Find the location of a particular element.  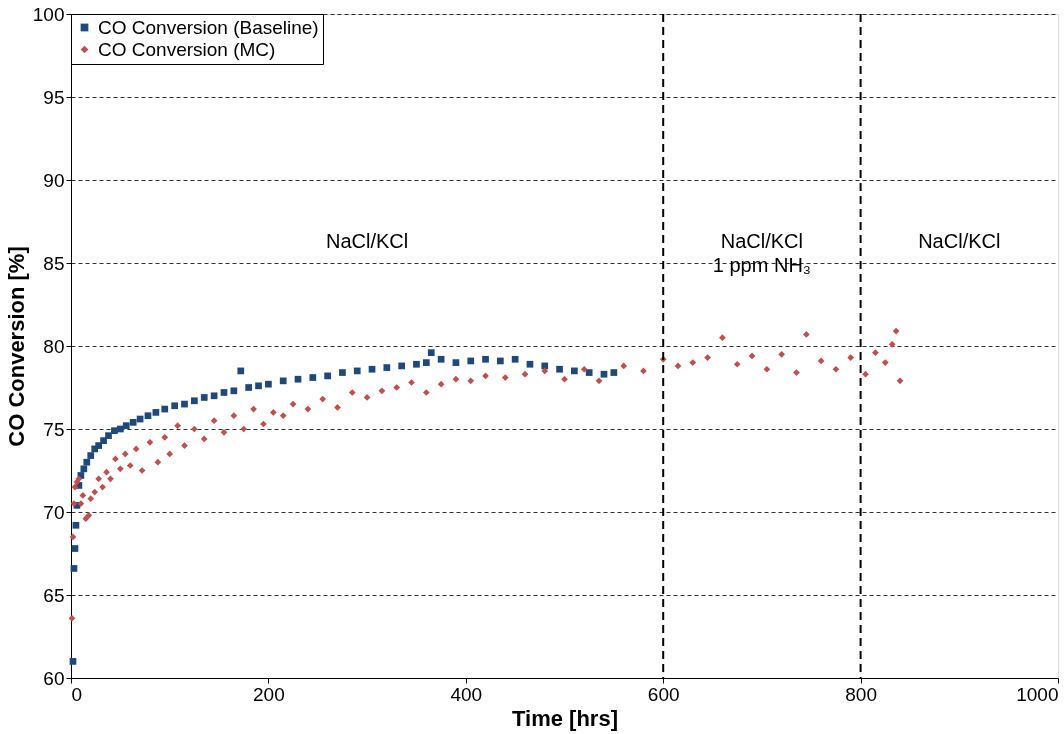

y-tick-label: 95 is located at coordinates (54, 97).